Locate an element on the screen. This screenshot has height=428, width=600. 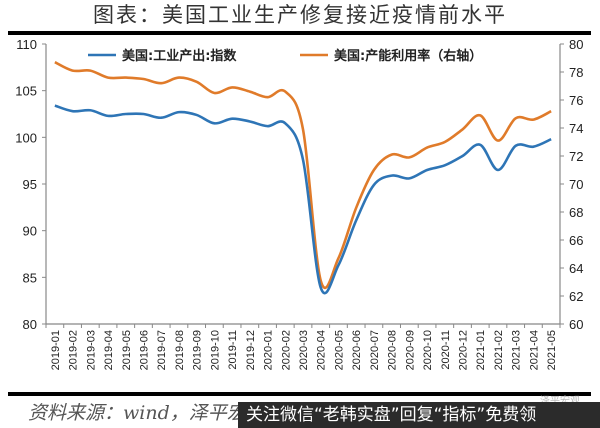
right-tick-label: 76 is located at coordinates (576, 100).